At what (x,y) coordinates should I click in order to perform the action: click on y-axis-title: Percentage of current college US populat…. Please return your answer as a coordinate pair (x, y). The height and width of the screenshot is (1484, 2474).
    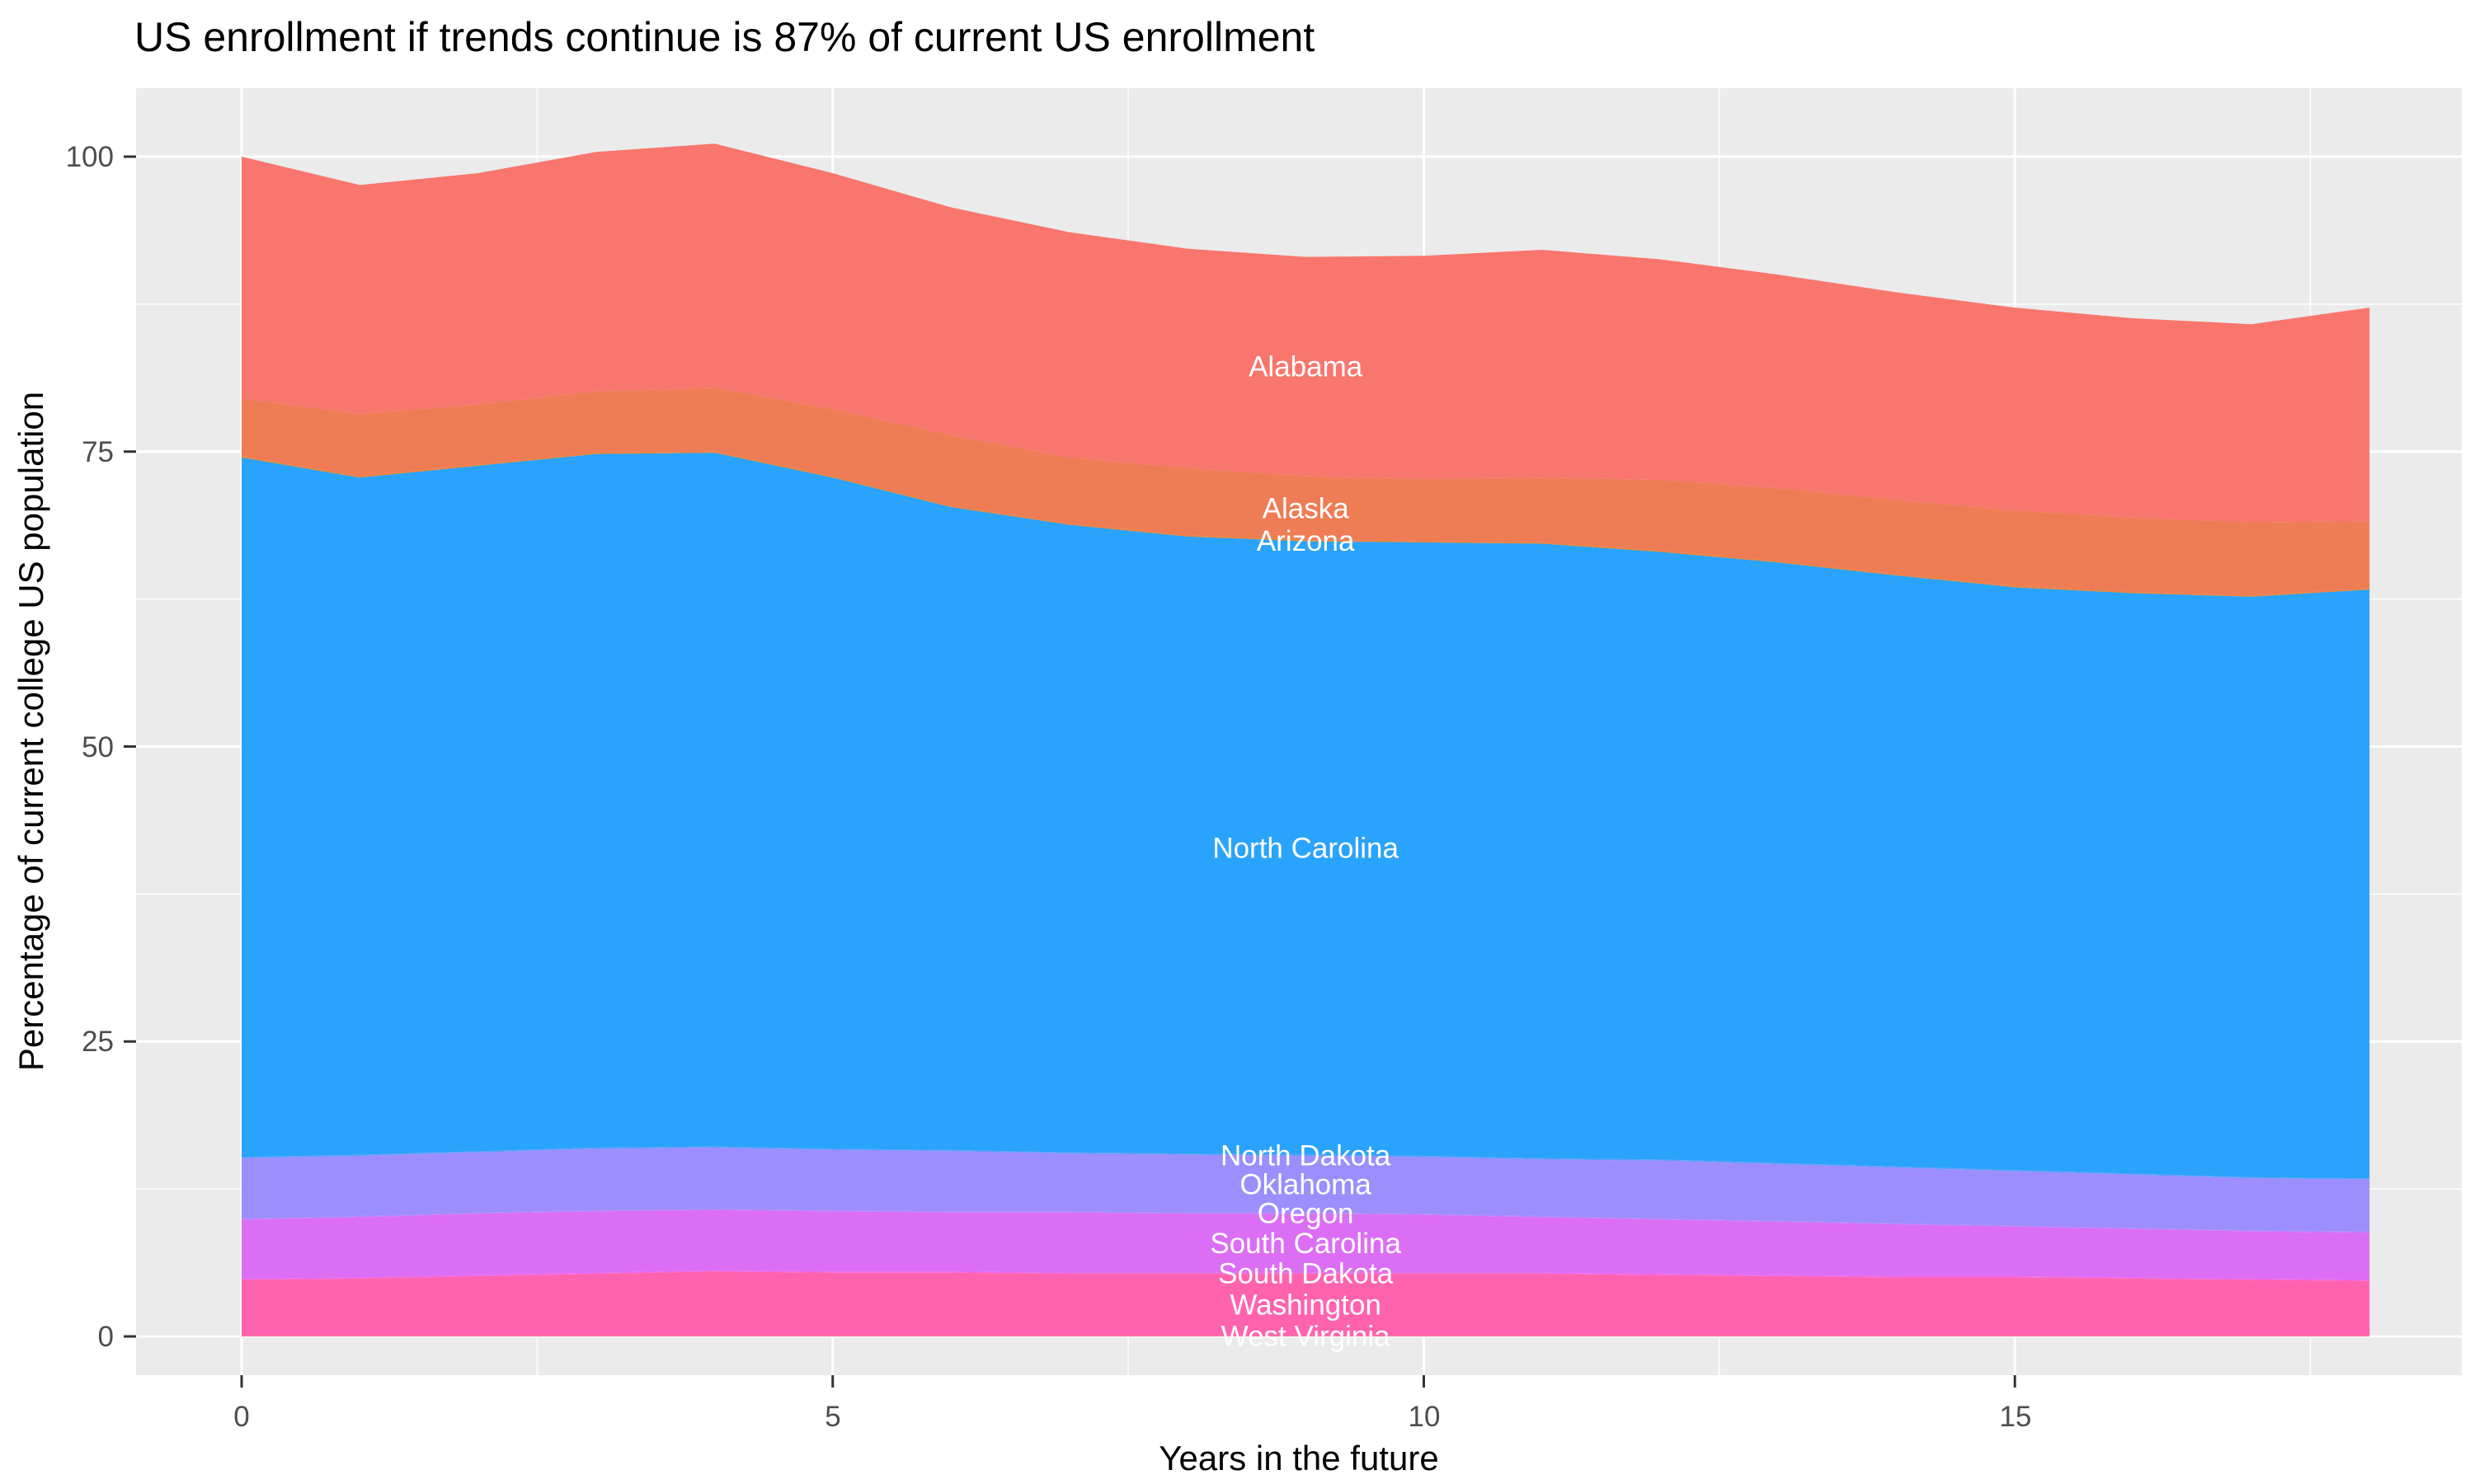
    Looking at the image, I should click on (31, 731).